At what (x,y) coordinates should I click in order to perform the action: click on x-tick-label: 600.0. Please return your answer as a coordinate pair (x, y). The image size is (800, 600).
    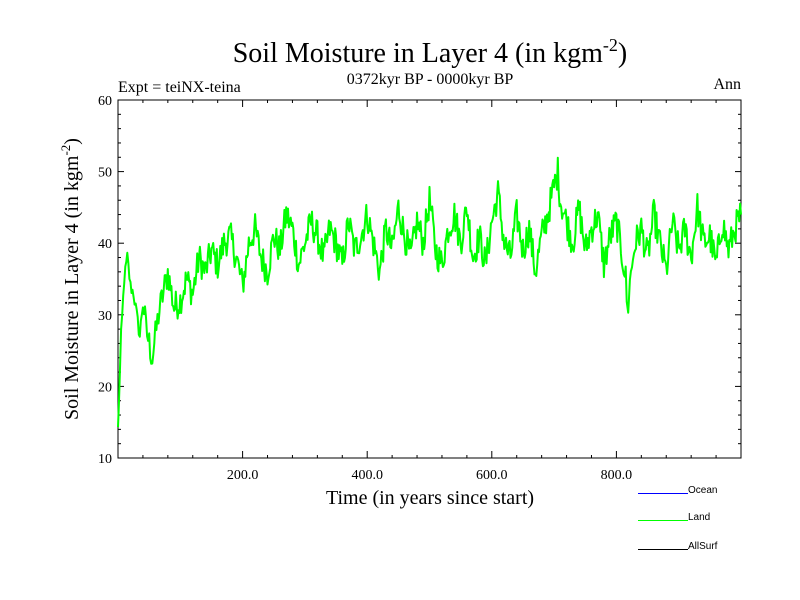
    Looking at the image, I should click on (492, 475).